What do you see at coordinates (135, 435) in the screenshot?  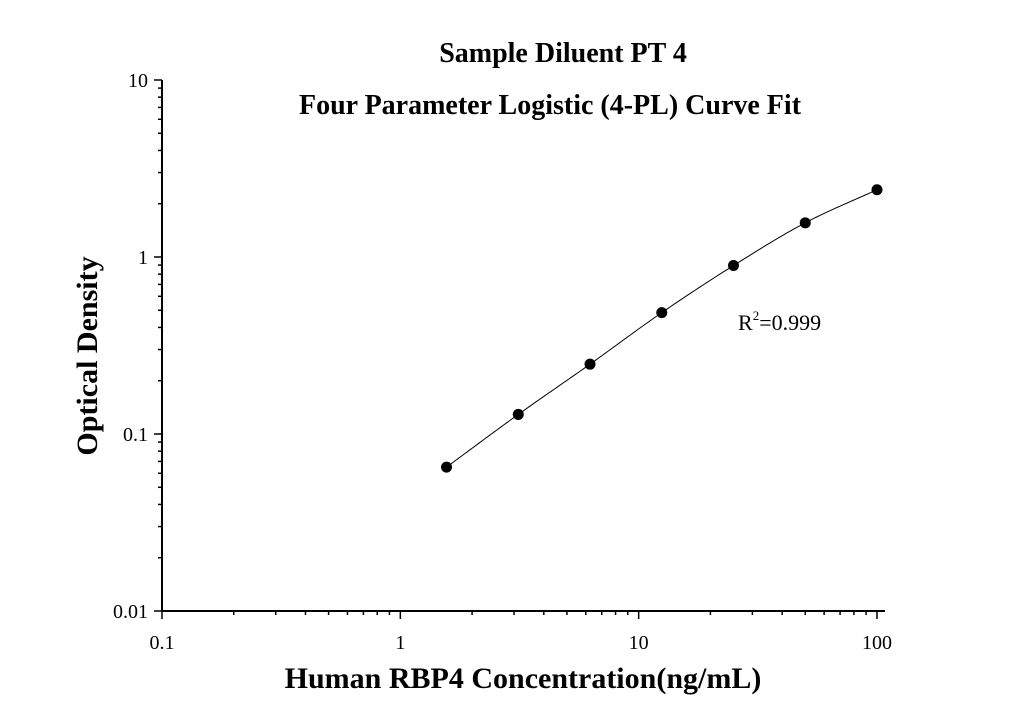 I see `y-tick-label: 0.1` at bounding box center [135, 435].